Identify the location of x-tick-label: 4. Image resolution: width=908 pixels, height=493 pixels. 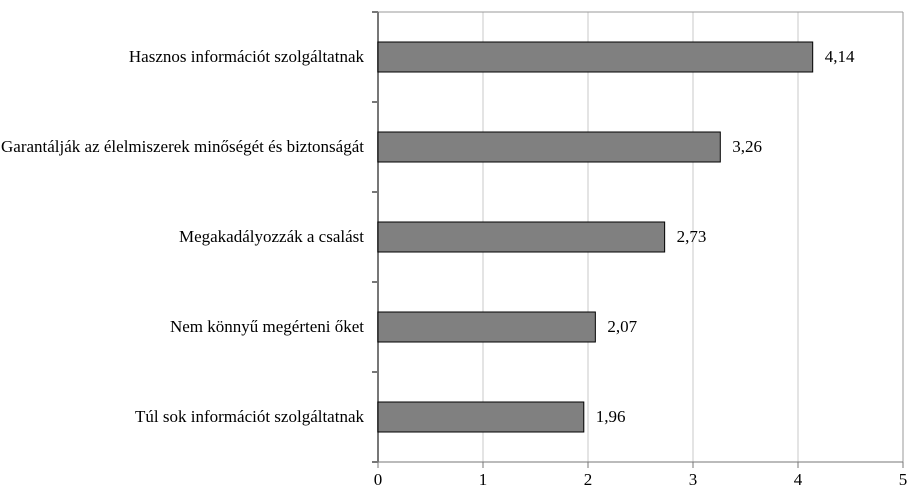
(798, 479).